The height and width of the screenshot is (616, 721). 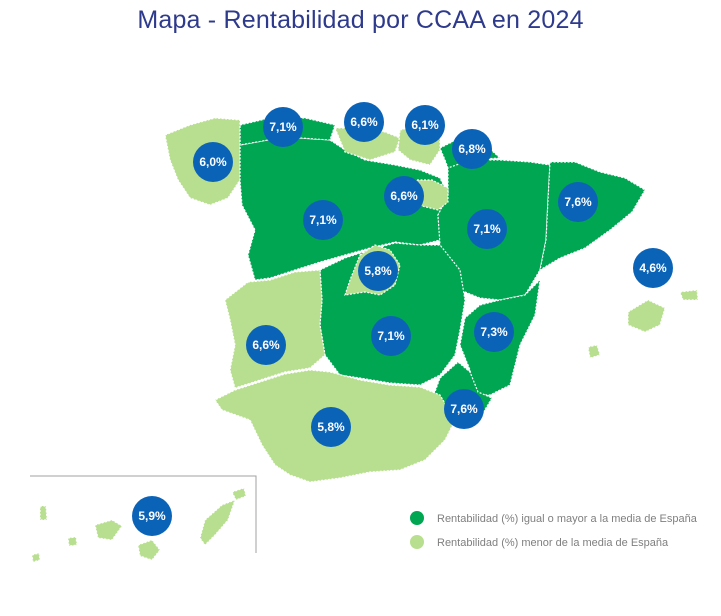 I want to click on marker-circle-aragon, so click(x=487, y=229).